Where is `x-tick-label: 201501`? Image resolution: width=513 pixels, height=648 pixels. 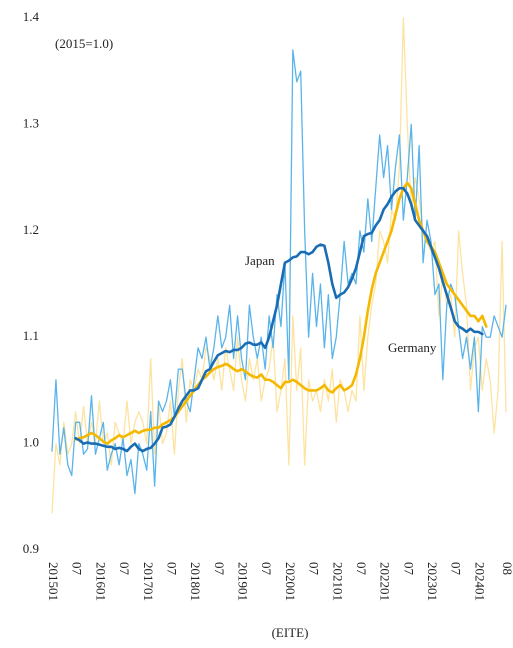 x-tick-label: 201501 is located at coordinates (53, 581).